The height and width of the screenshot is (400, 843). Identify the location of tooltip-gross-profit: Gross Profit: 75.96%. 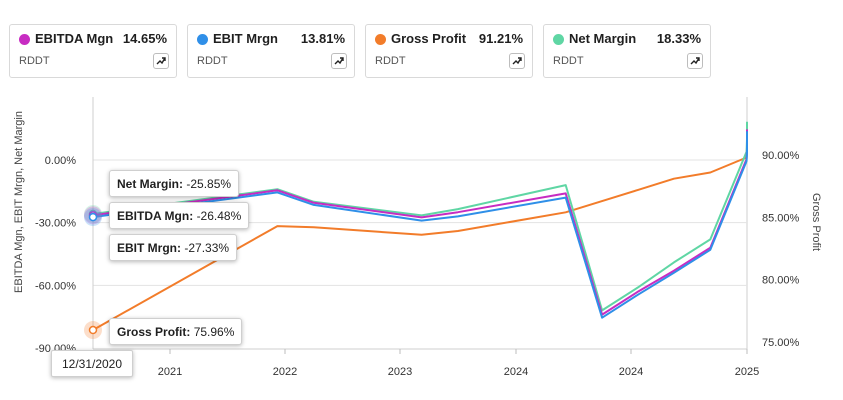
(176, 331).